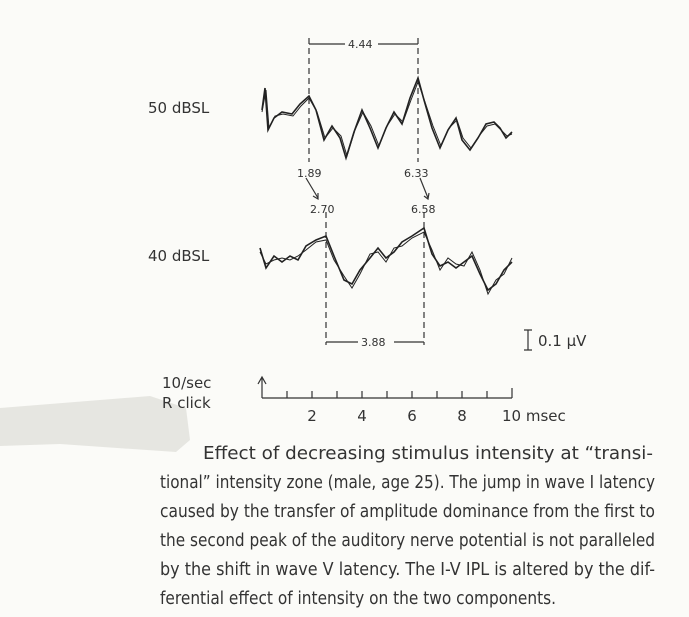 This screenshot has width=689, height=617. What do you see at coordinates (416, 173) in the screenshot?
I see `latency-label: 6.33` at bounding box center [416, 173].